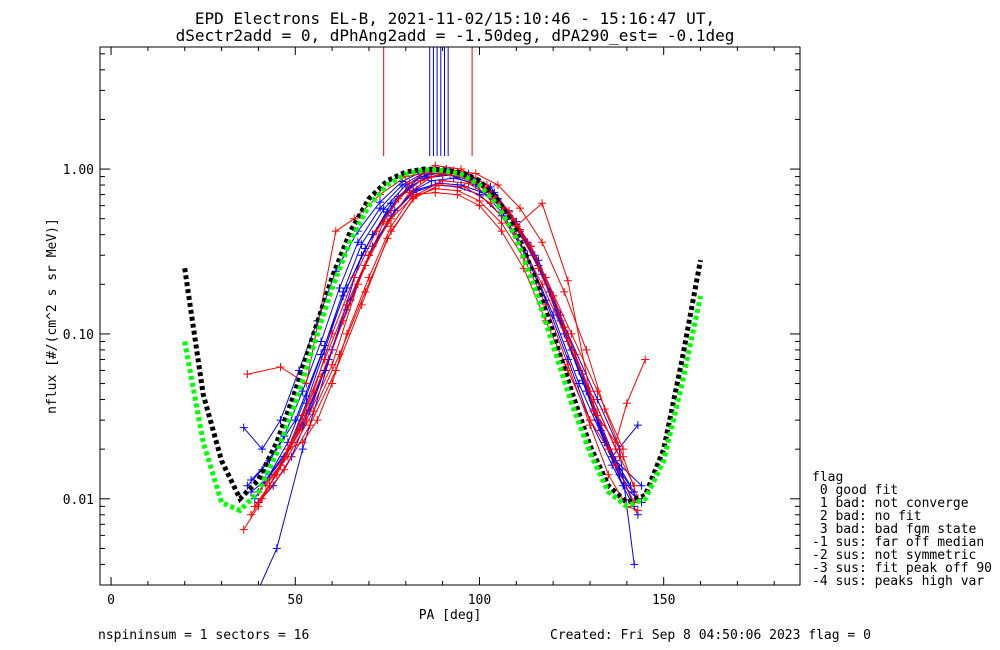  What do you see at coordinates (902, 568) in the screenshot?
I see `legend-item: -3 sus: fit peak off 90` at bounding box center [902, 568].